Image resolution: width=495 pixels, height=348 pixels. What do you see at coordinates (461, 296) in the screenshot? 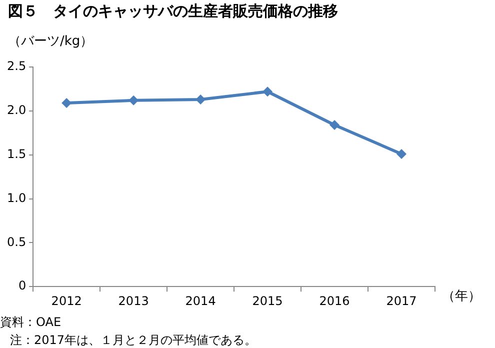
I see `x-axis-title: （年）` at bounding box center [461, 296].